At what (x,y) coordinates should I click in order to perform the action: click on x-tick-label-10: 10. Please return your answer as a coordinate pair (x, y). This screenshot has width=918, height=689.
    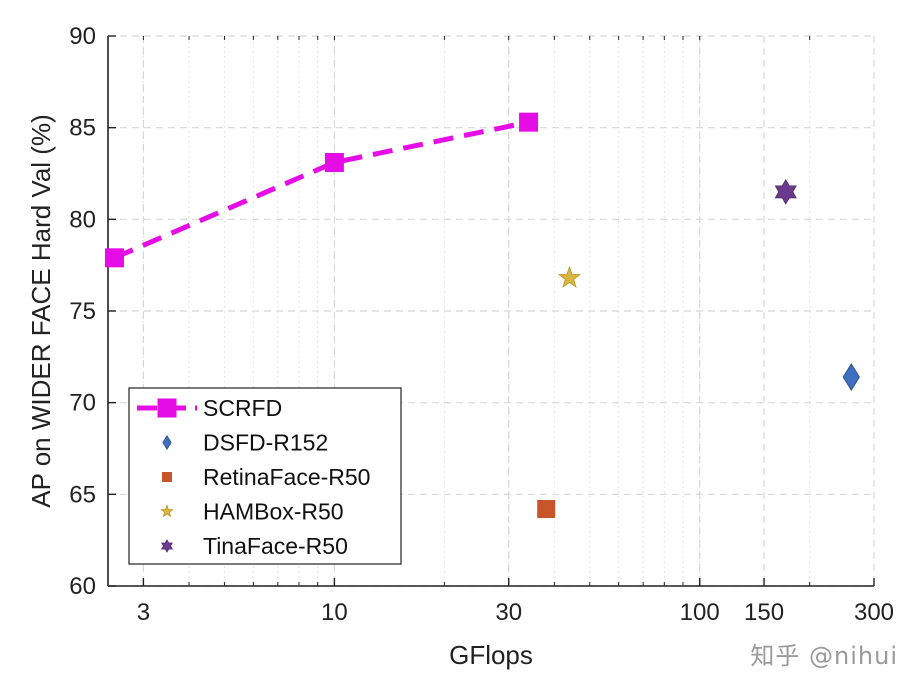
    Looking at the image, I should click on (334, 612).